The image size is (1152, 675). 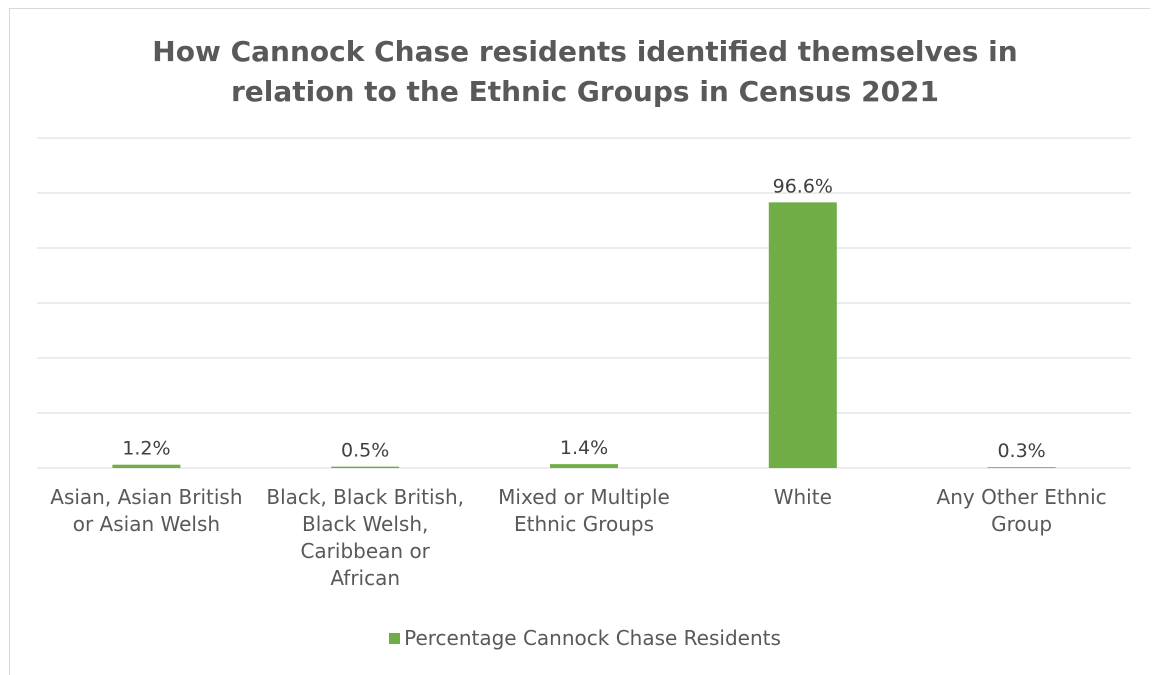 I want to click on x-tick-label-line: Mixed or Multiple, so click(x=584, y=497).